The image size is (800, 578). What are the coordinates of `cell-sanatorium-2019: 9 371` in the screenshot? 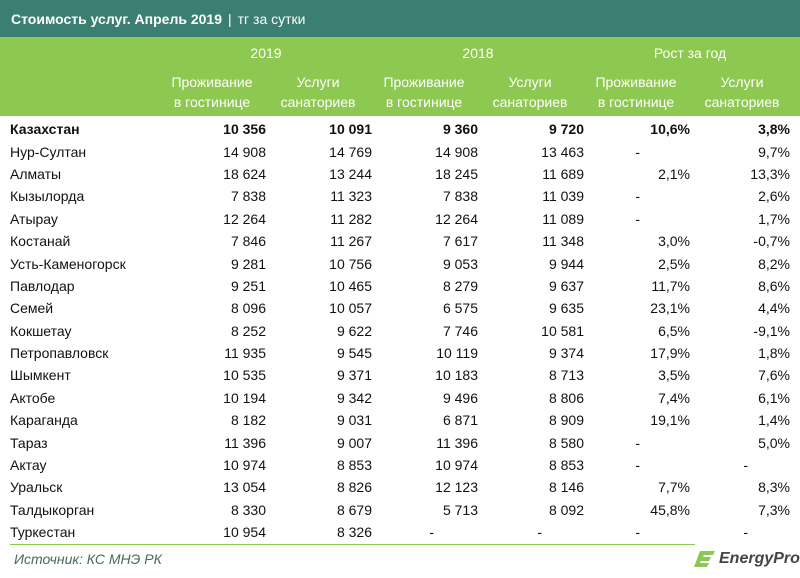 It's located at (354, 375).